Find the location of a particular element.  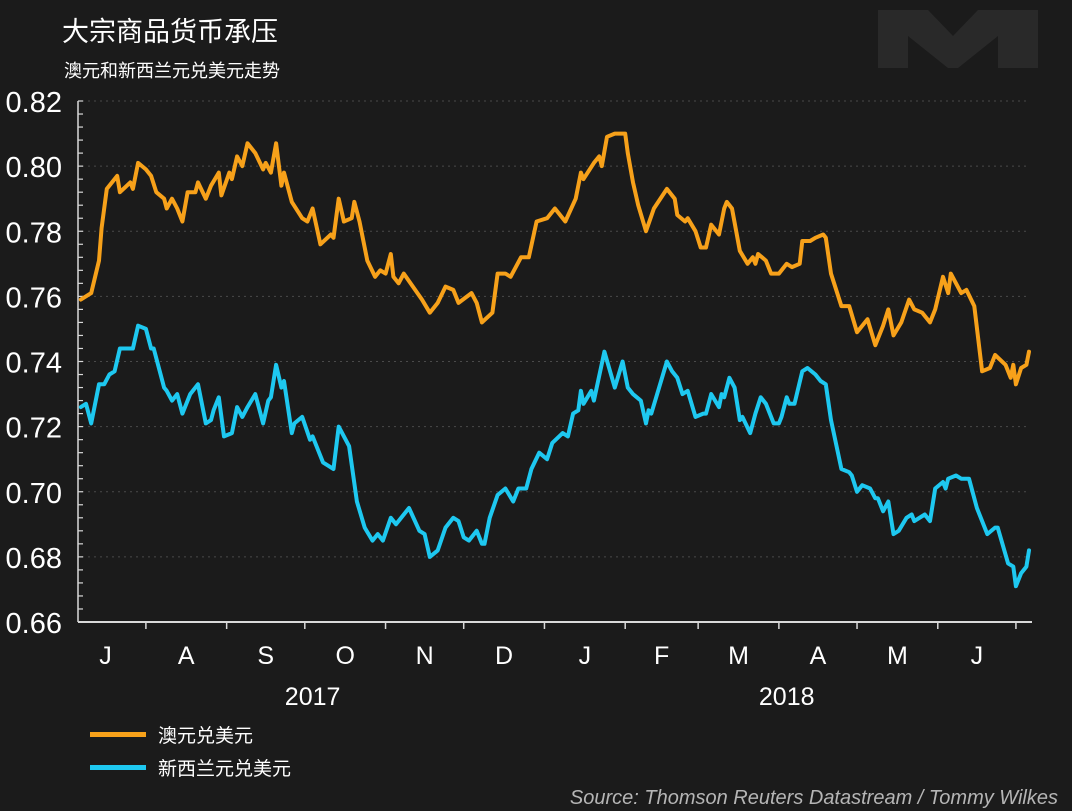

legend-label-nzd: 新西兰元兑美元 is located at coordinates (225, 769).